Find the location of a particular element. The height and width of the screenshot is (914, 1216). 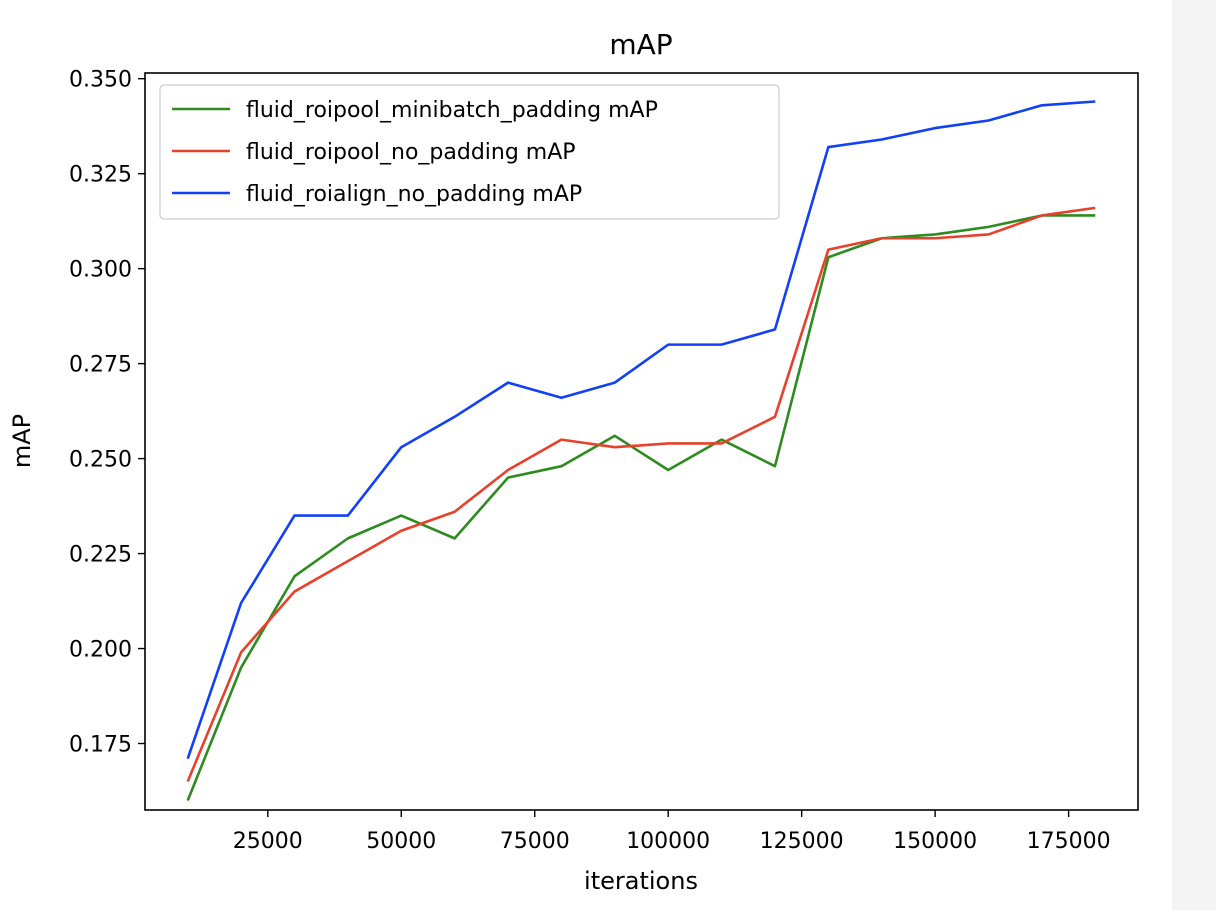

chart-title: mAP is located at coordinates (640, 44).